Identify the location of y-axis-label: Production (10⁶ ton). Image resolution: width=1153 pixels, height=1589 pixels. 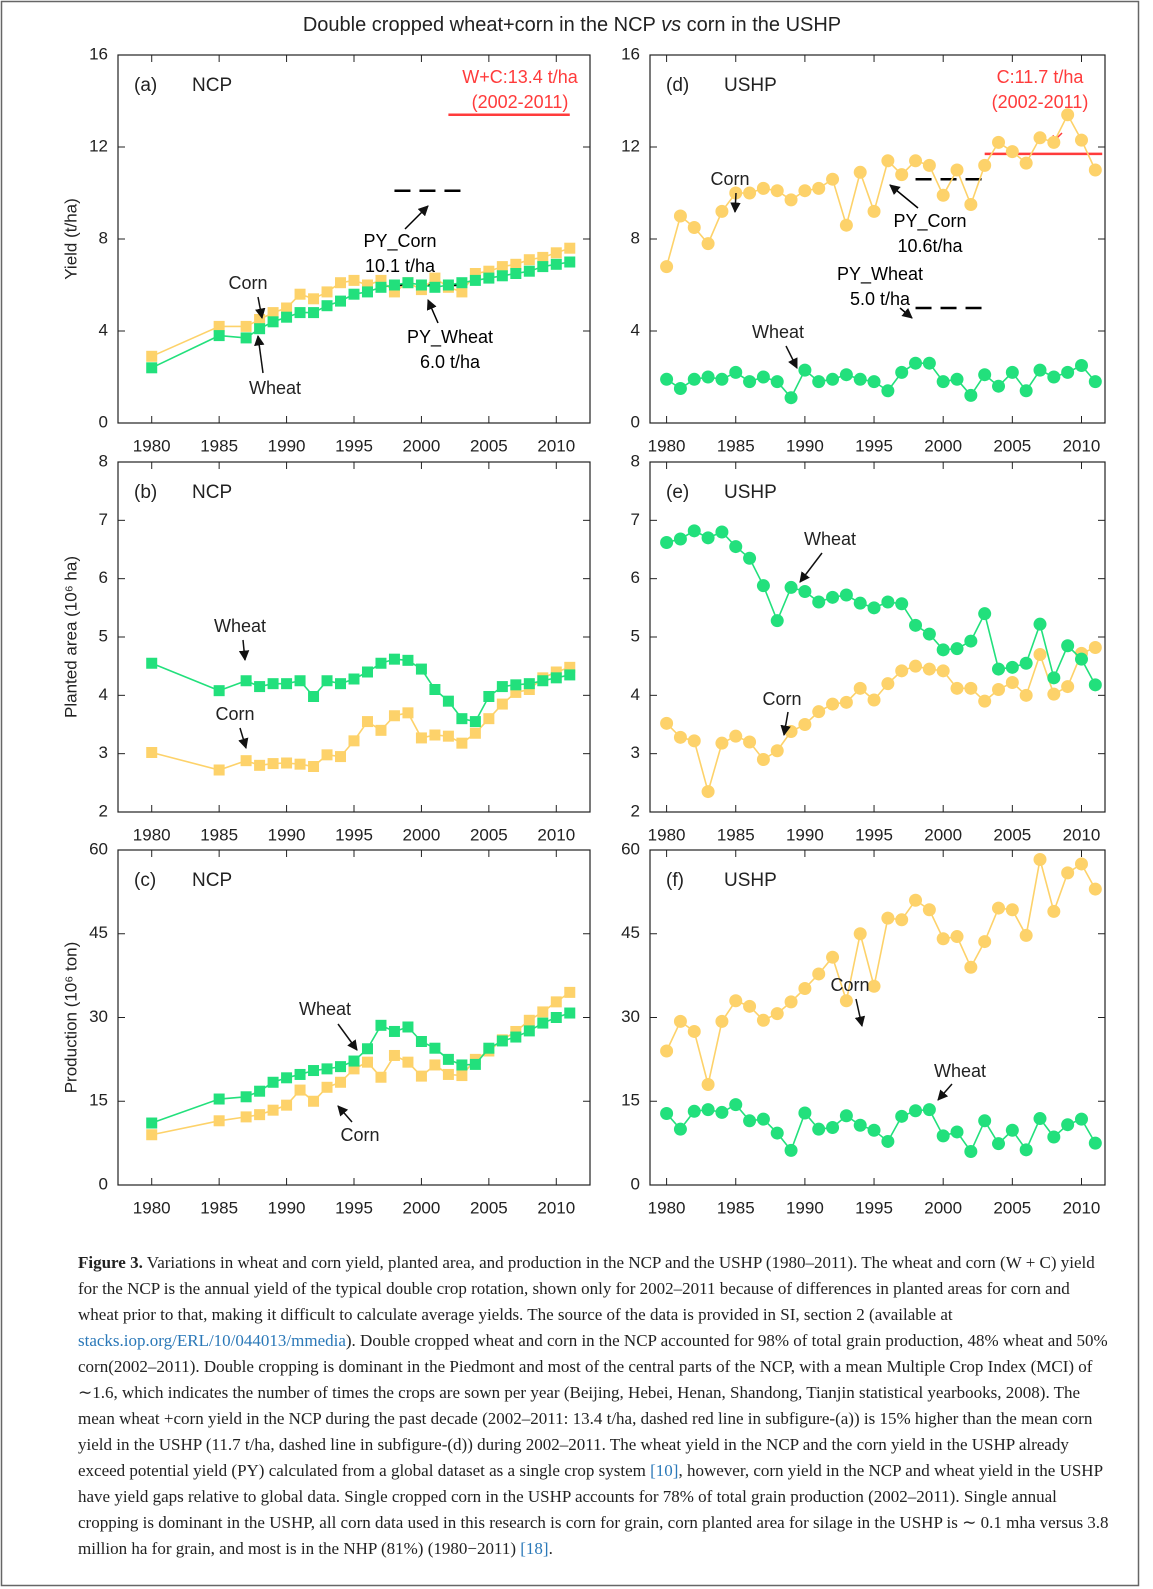
(70, 1018).